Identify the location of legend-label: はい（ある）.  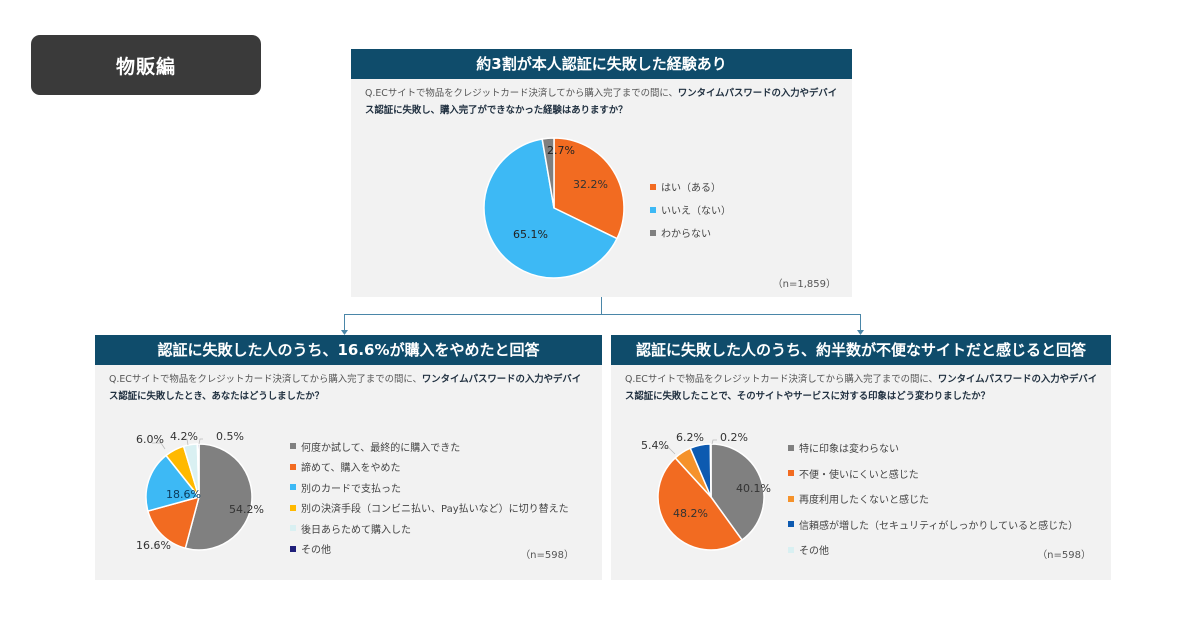
(691, 188).